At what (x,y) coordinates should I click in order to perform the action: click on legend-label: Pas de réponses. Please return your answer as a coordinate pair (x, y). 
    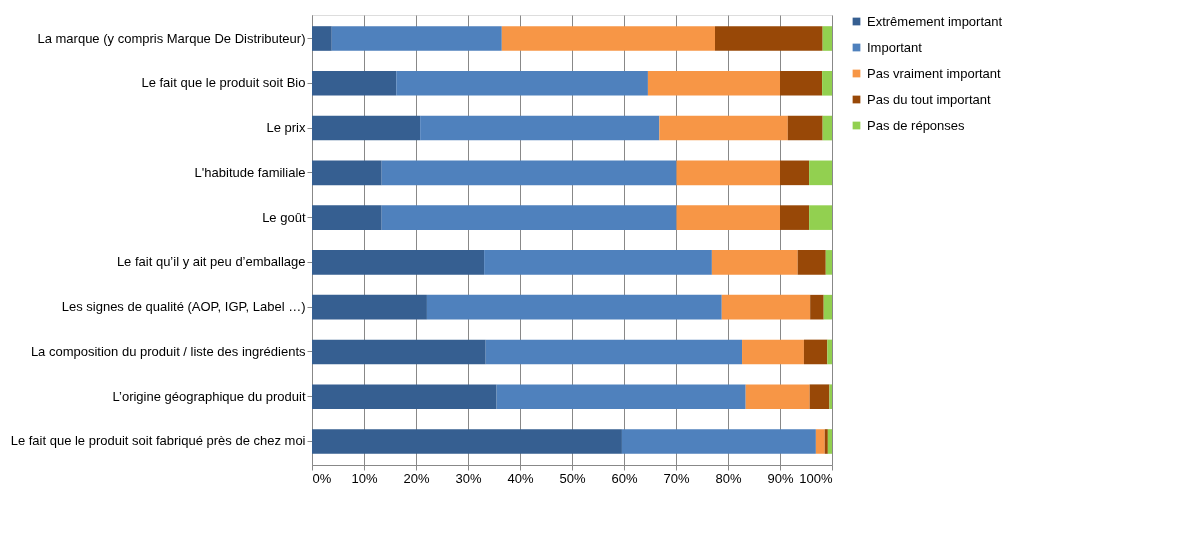
    Looking at the image, I should click on (916, 125).